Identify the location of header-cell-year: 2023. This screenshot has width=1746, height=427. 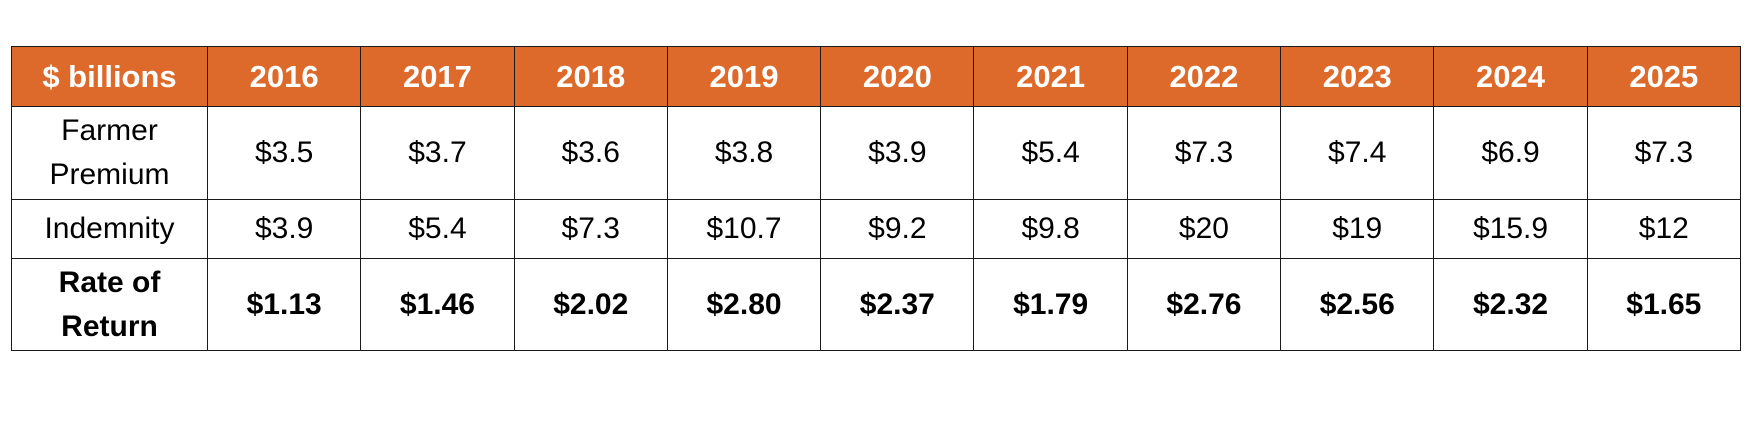
(1357, 76).